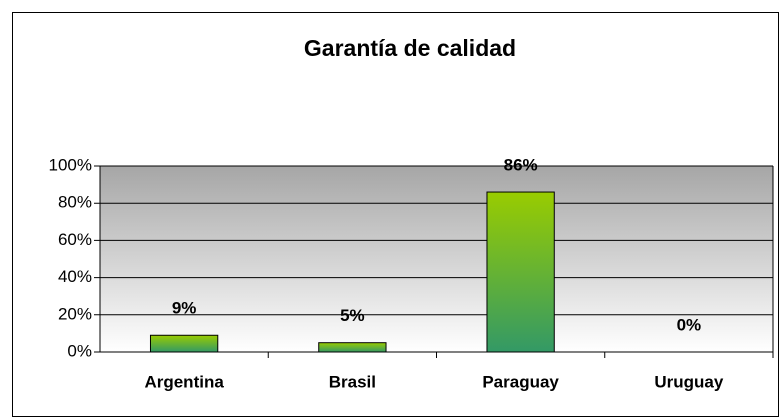 The height and width of the screenshot is (418, 780). Describe the element at coordinates (75, 202) in the screenshot. I see `y-tick-label: 80%` at that location.